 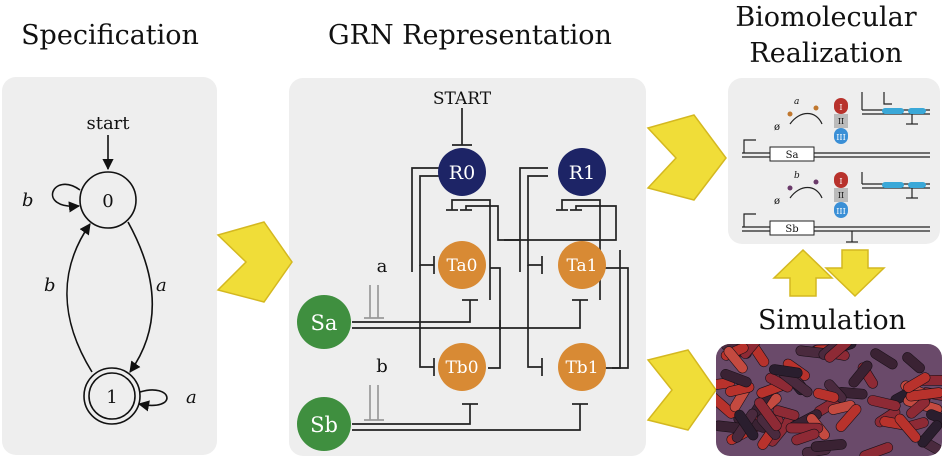 What do you see at coordinates (28, 200) in the screenshot?
I see `fsm-edge-b-self-label: b` at bounding box center [28, 200].